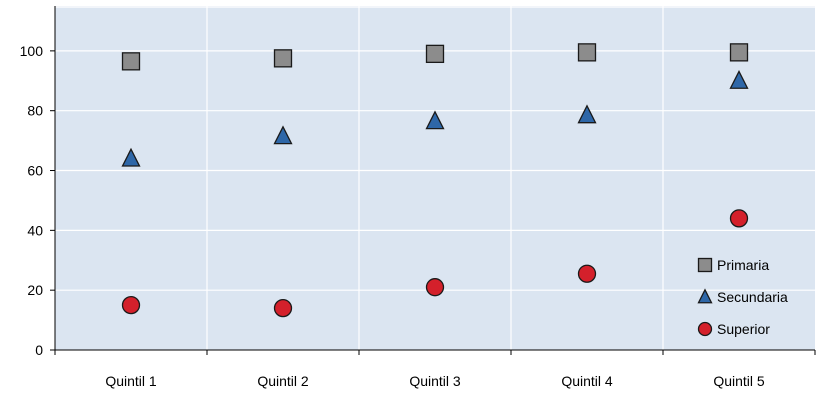  What do you see at coordinates (743, 329) in the screenshot?
I see `legend-label-superior: Superior` at bounding box center [743, 329].